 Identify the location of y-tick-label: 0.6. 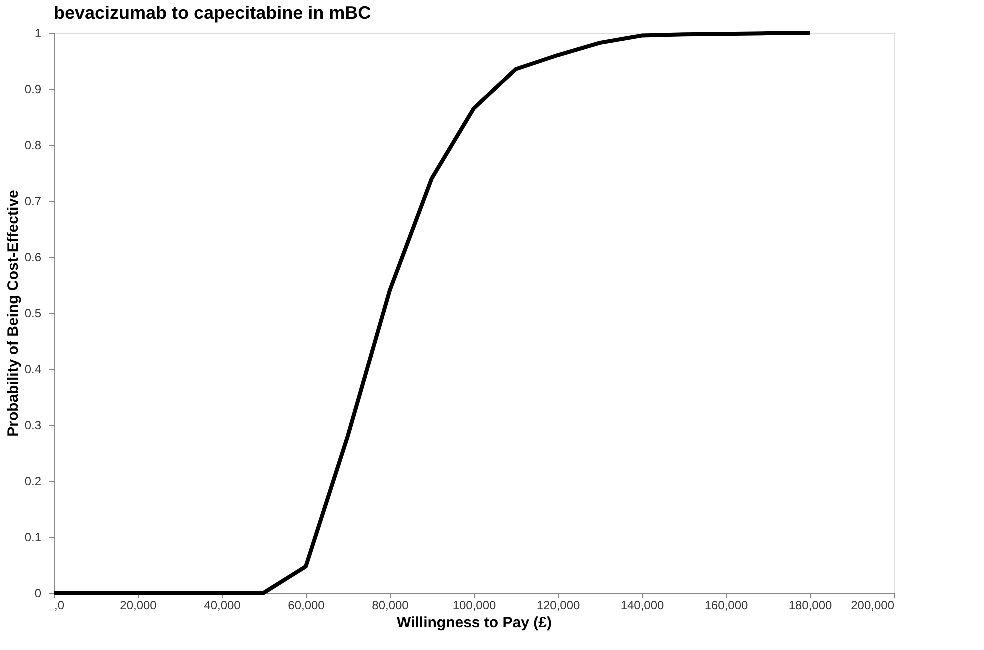
(33, 257).